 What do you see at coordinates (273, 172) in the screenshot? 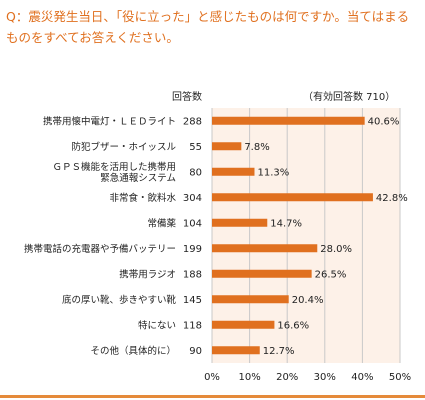
I see `data-label: 11.3%` at bounding box center [273, 172].